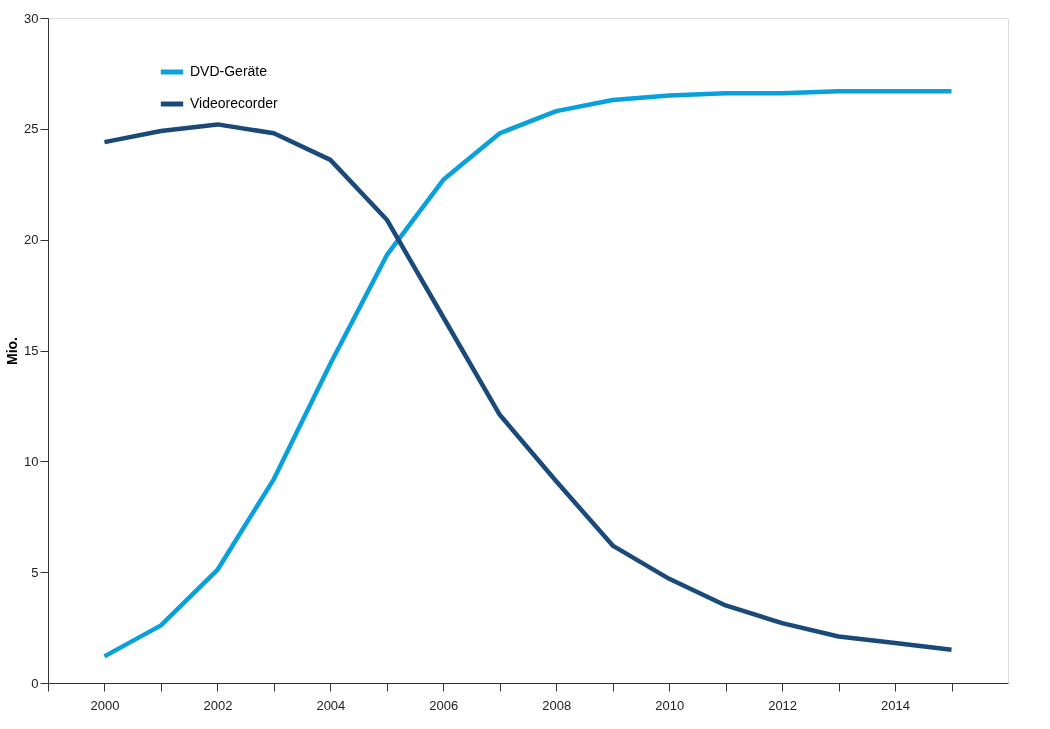 This screenshot has width=1050, height=729. What do you see at coordinates (557, 705) in the screenshot?
I see `x-tick-label: 2008` at bounding box center [557, 705].